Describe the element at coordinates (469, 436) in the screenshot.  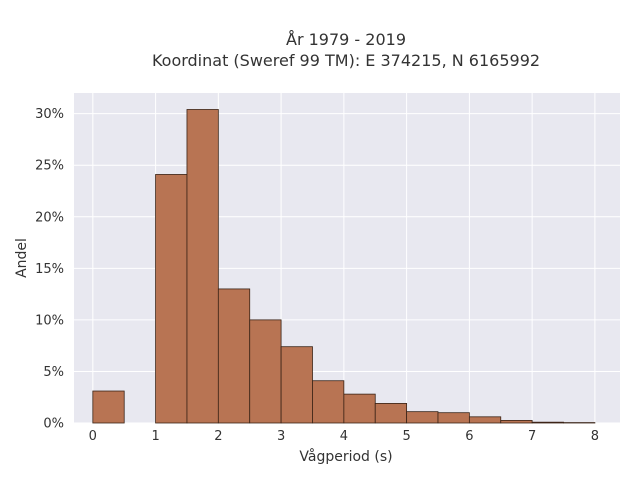
I see `x-tick-label-6: 6` at that location.